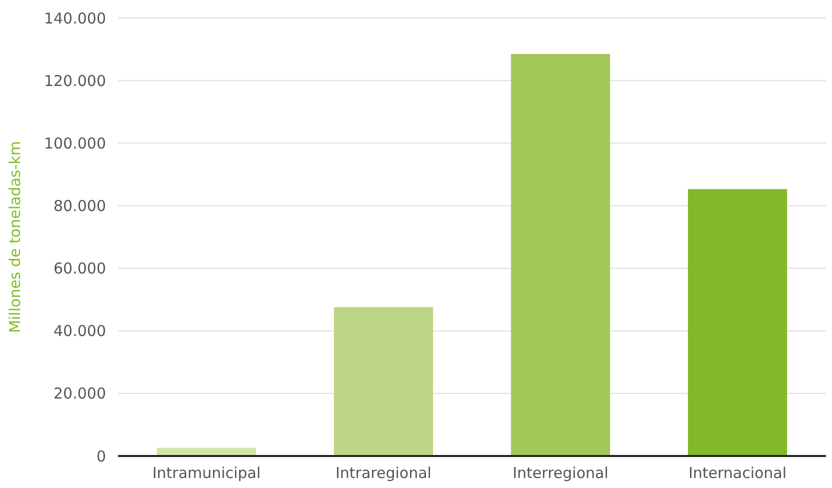 The width and height of the screenshot is (832, 488). What do you see at coordinates (737, 473) in the screenshot?
I see `x-tick-label: Internacional` at bounding box center [737, 473].